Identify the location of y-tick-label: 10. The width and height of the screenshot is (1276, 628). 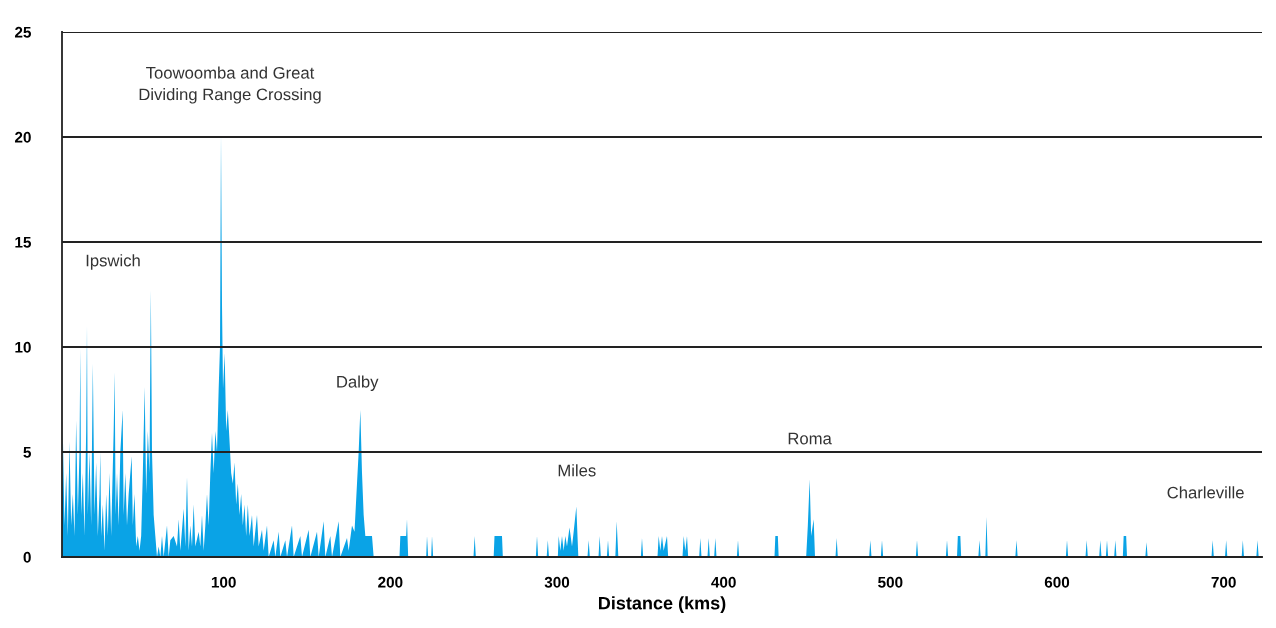
(23, 347).